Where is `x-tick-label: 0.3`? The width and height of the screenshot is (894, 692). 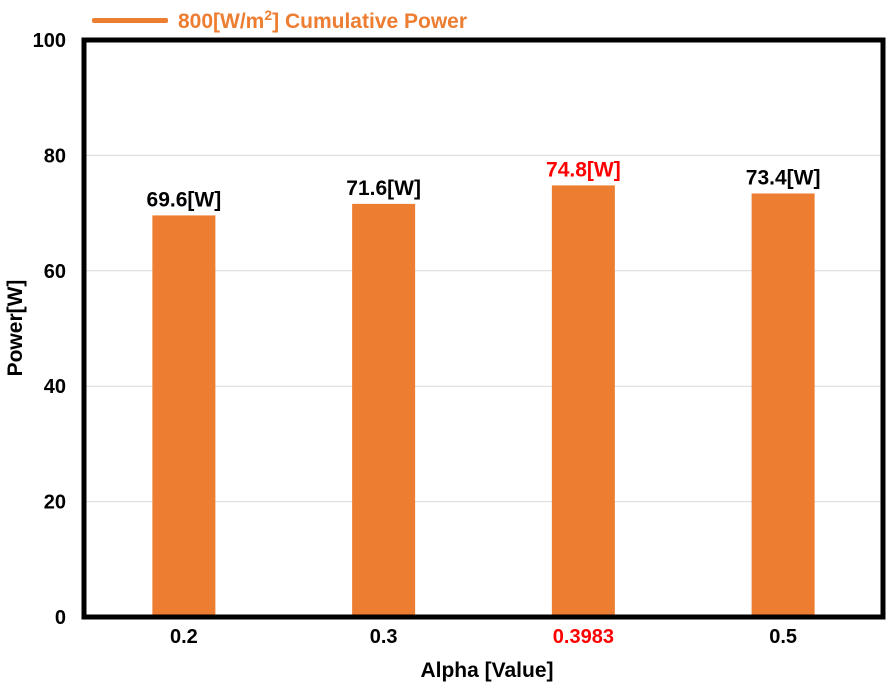
x-tick-label: 0.3 is located at coordinates (384, 637).